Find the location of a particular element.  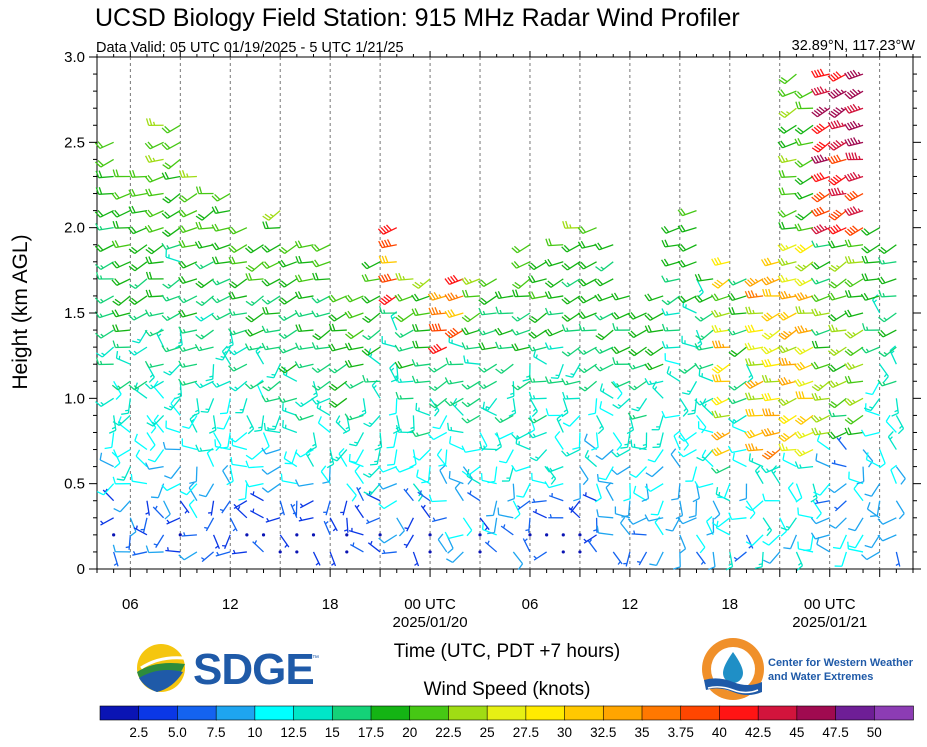

colorbar-tick-label: 17.5 is located at coordinates (371, 732).